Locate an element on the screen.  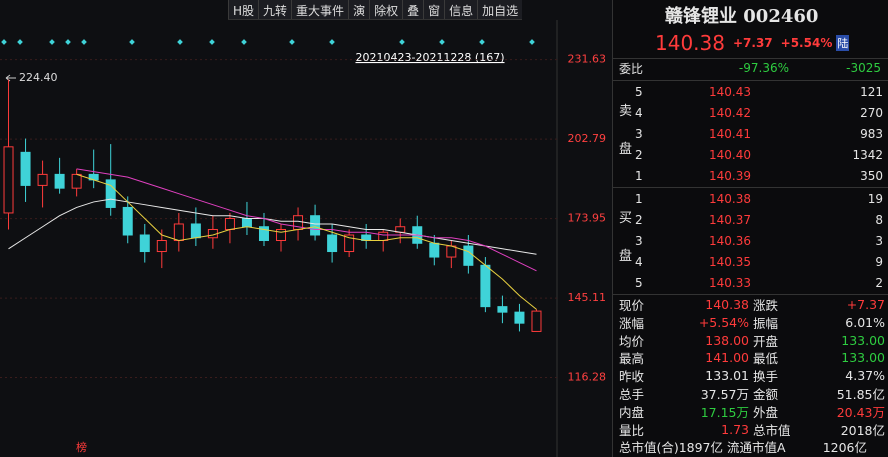
order-price: 140.40 is located at coordinates (730, 155).